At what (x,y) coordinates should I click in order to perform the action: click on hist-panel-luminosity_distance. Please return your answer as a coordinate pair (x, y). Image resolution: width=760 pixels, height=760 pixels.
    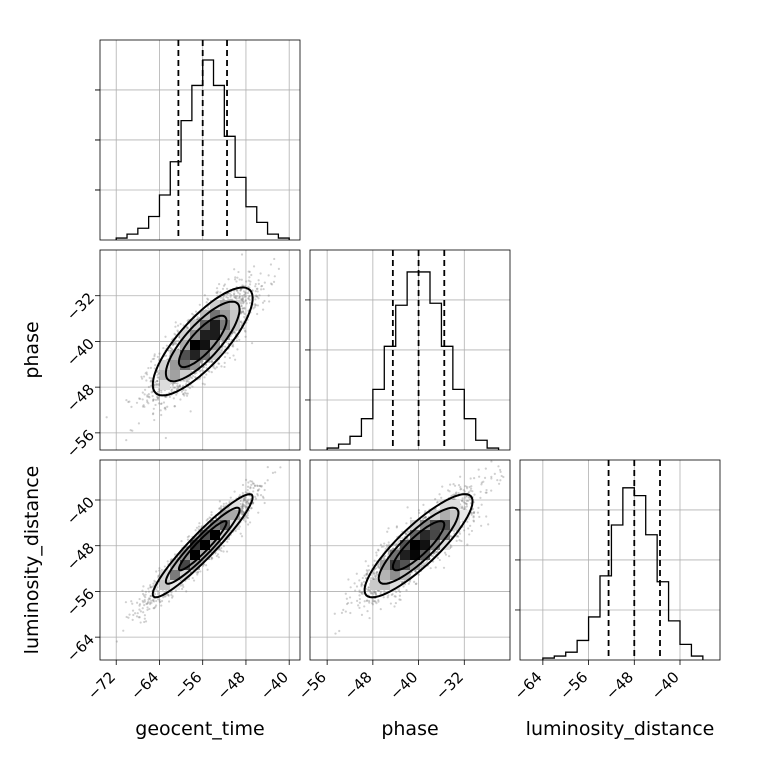
    Looking at the image, I should click on (617, 560).